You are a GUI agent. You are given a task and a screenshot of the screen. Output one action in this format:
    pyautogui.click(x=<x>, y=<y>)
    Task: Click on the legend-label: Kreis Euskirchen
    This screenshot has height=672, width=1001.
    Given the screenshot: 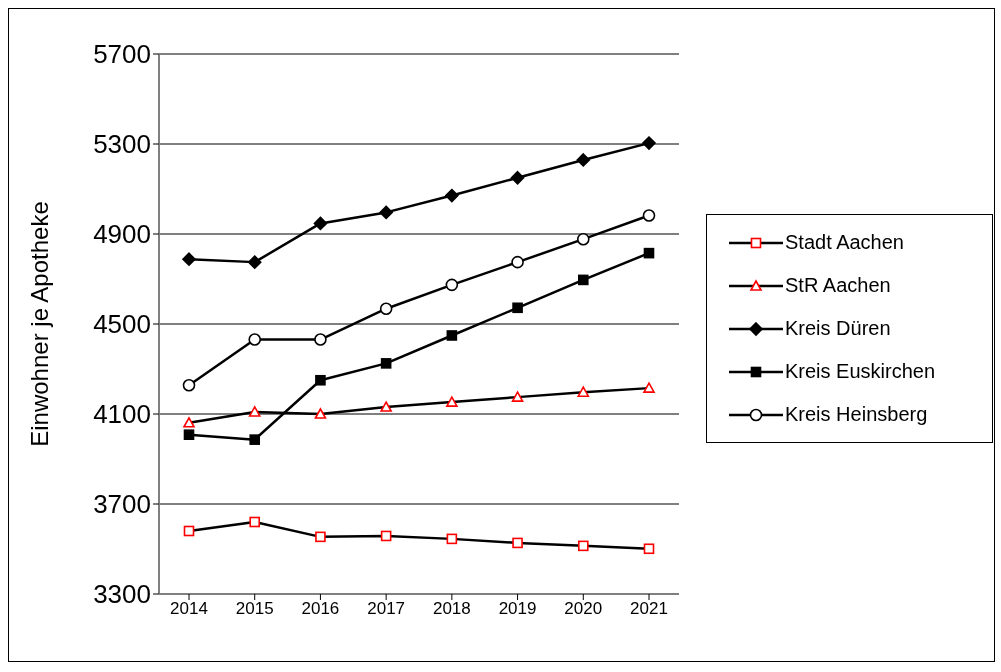 What is the action you would take?
    pyautogui.click(x=860, y=371)
    